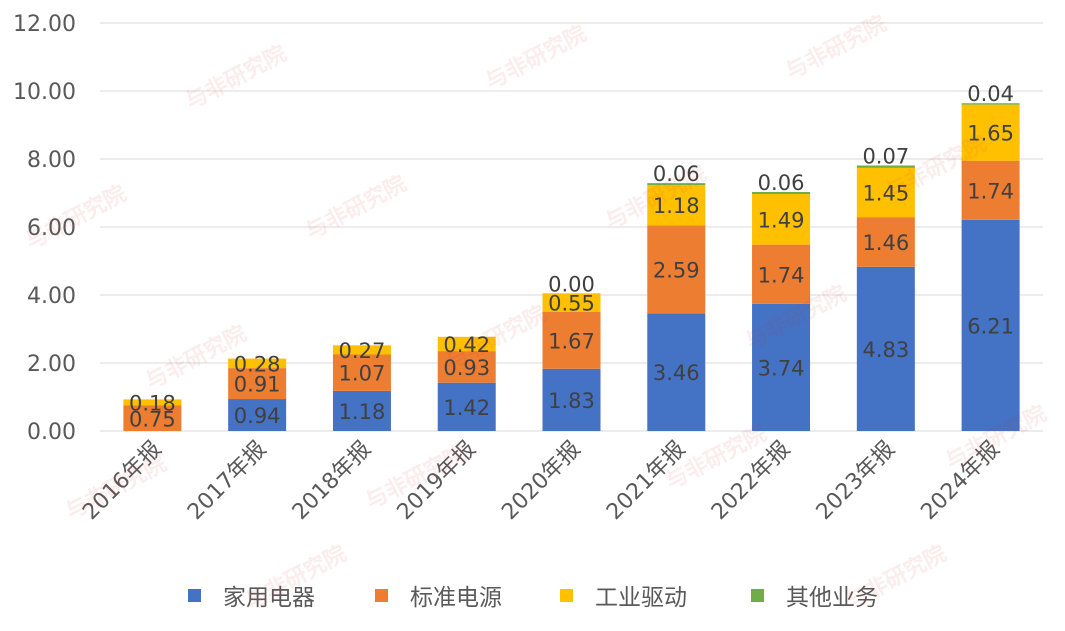  I want to click on y-axis-ticks: 0.00 2.00 4.00 6.00 8.00 10.00 12.00, so click(44, 228).